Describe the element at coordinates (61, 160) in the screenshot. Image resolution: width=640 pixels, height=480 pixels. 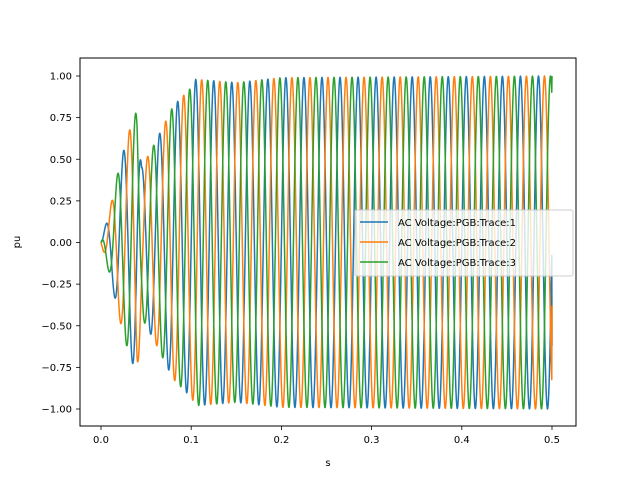
I see `y-tick-label: 0.50` at that location.